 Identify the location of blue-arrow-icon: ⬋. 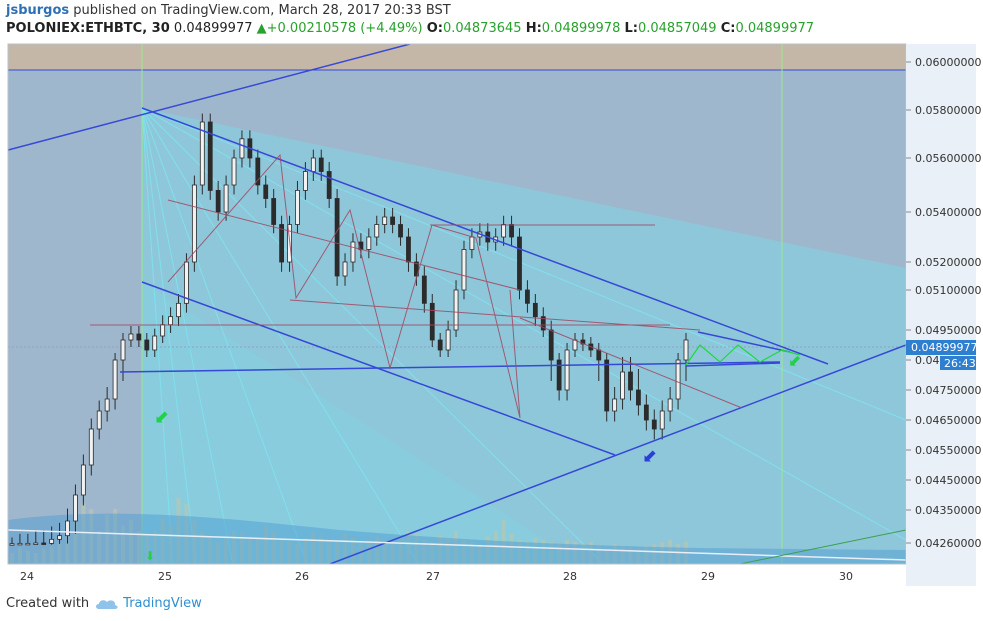
(649, 456).